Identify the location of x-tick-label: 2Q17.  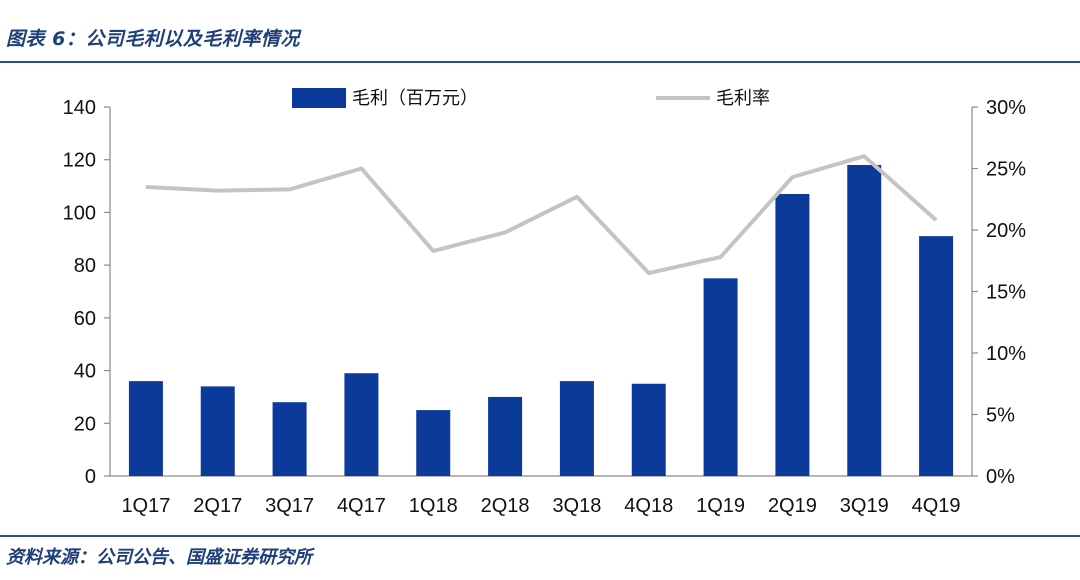
(217, 506).